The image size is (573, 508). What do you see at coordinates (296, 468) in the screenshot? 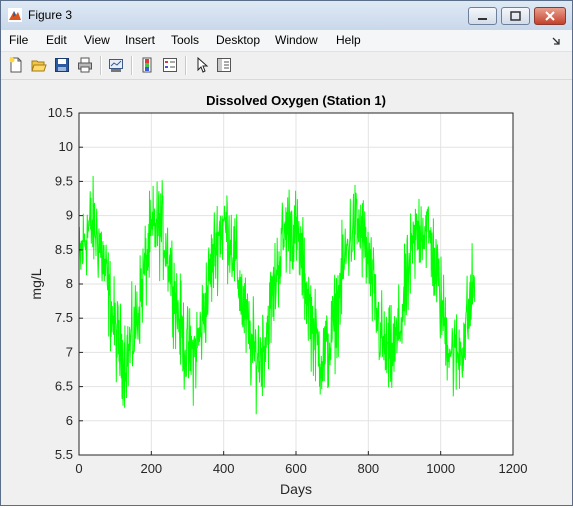
I see `x-tick-label: 600` at bounding box center [296, 468].